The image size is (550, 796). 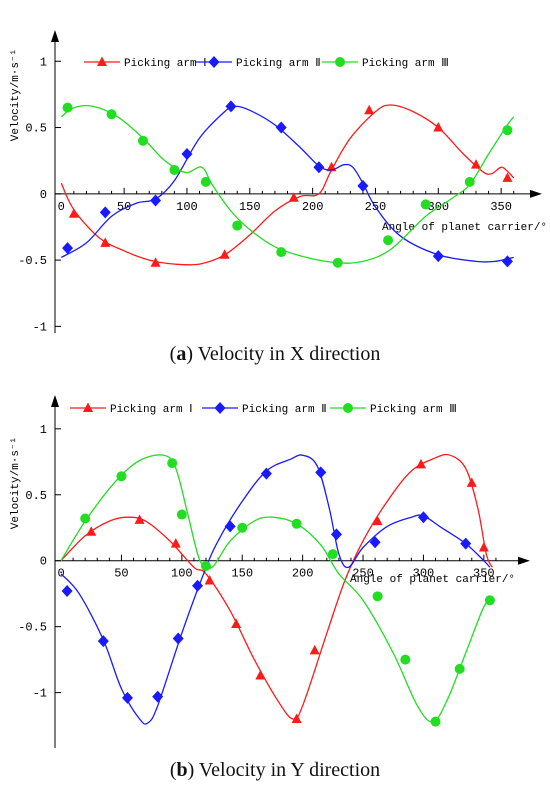 What do you see at coordinates (32, 261) in the screenshot?
I see `y-tick-label: -0.5` at bounding box center [32, 261].